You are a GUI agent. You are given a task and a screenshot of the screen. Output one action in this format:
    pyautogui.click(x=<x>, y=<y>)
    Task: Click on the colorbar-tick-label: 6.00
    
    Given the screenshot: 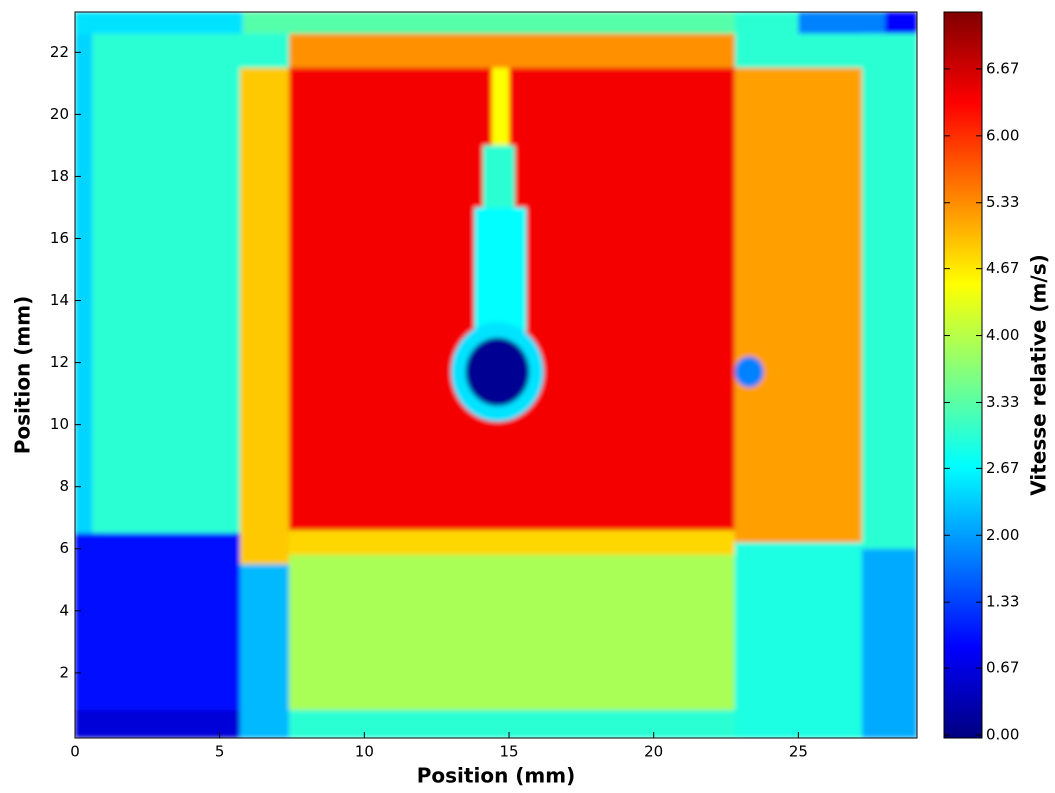 What is the action you would take?
    pyautogui.click(x=1002, y=135)
    